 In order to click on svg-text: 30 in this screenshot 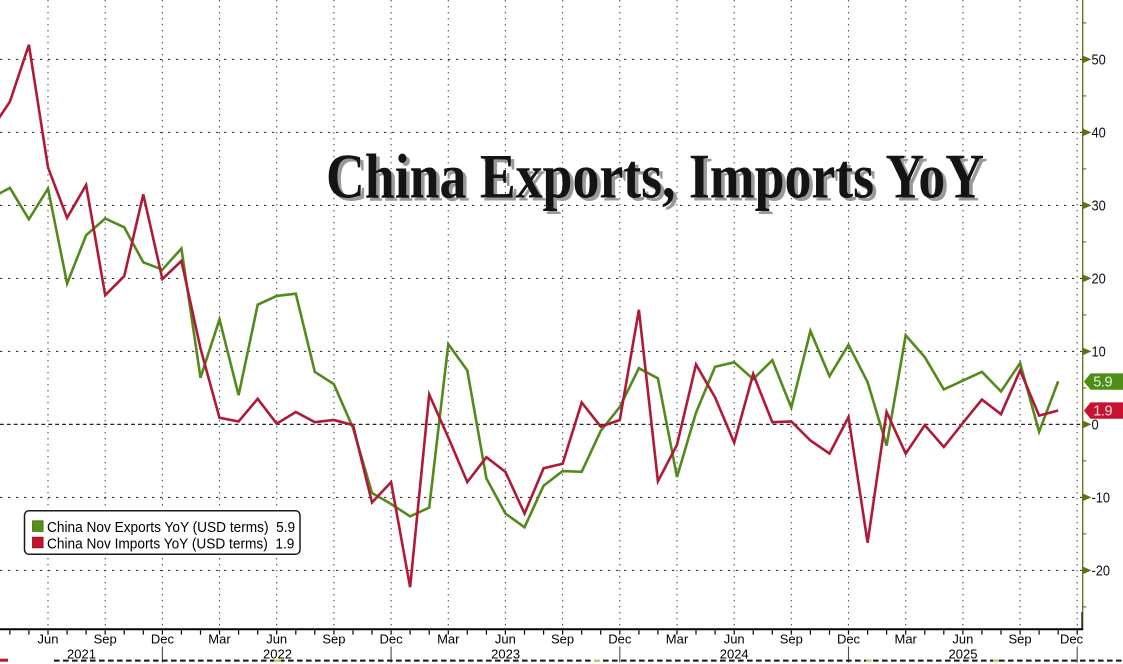, I will do `click(1099, 206)`.